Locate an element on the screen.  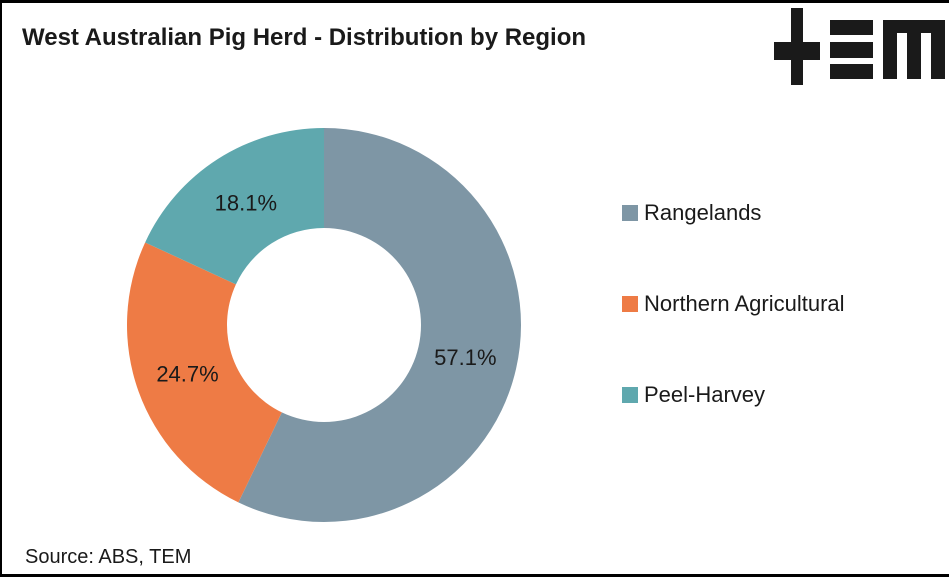
tem-logo-icon is located at coordinates (859, 46).